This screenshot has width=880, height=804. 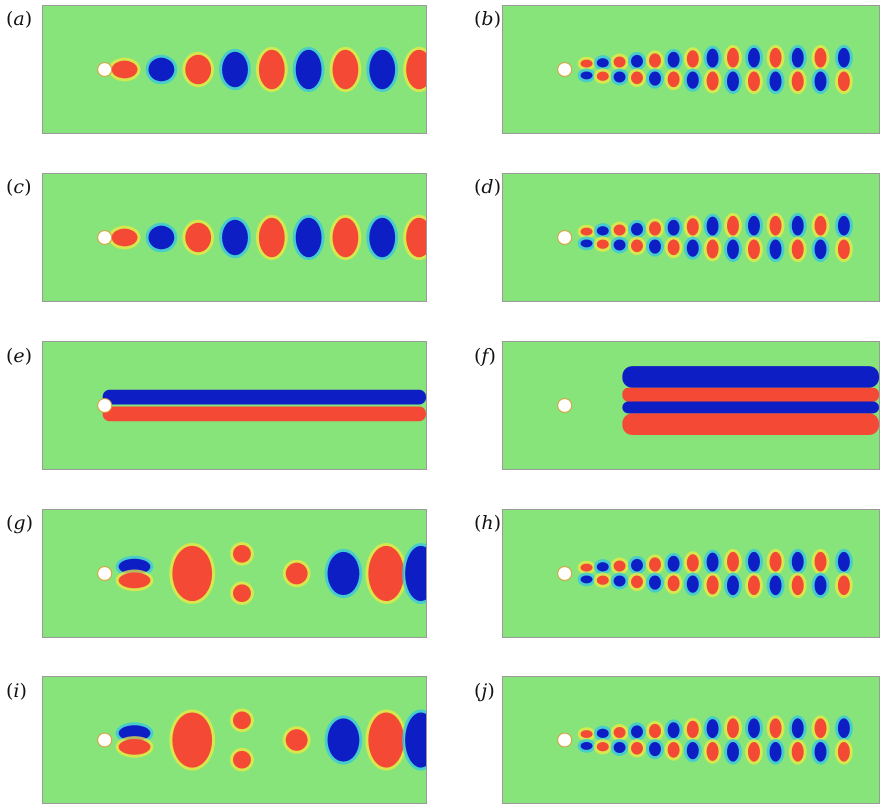 I want to click on panel-label-b: (b), so click(x=488, y=19).